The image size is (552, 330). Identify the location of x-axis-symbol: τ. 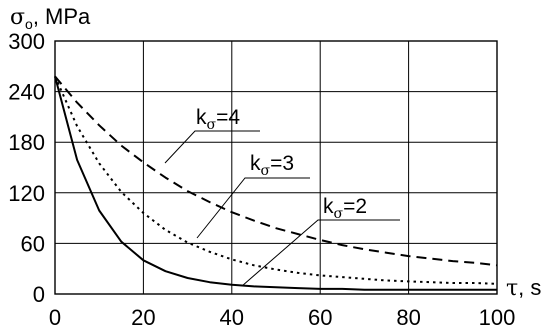
(512, 288).